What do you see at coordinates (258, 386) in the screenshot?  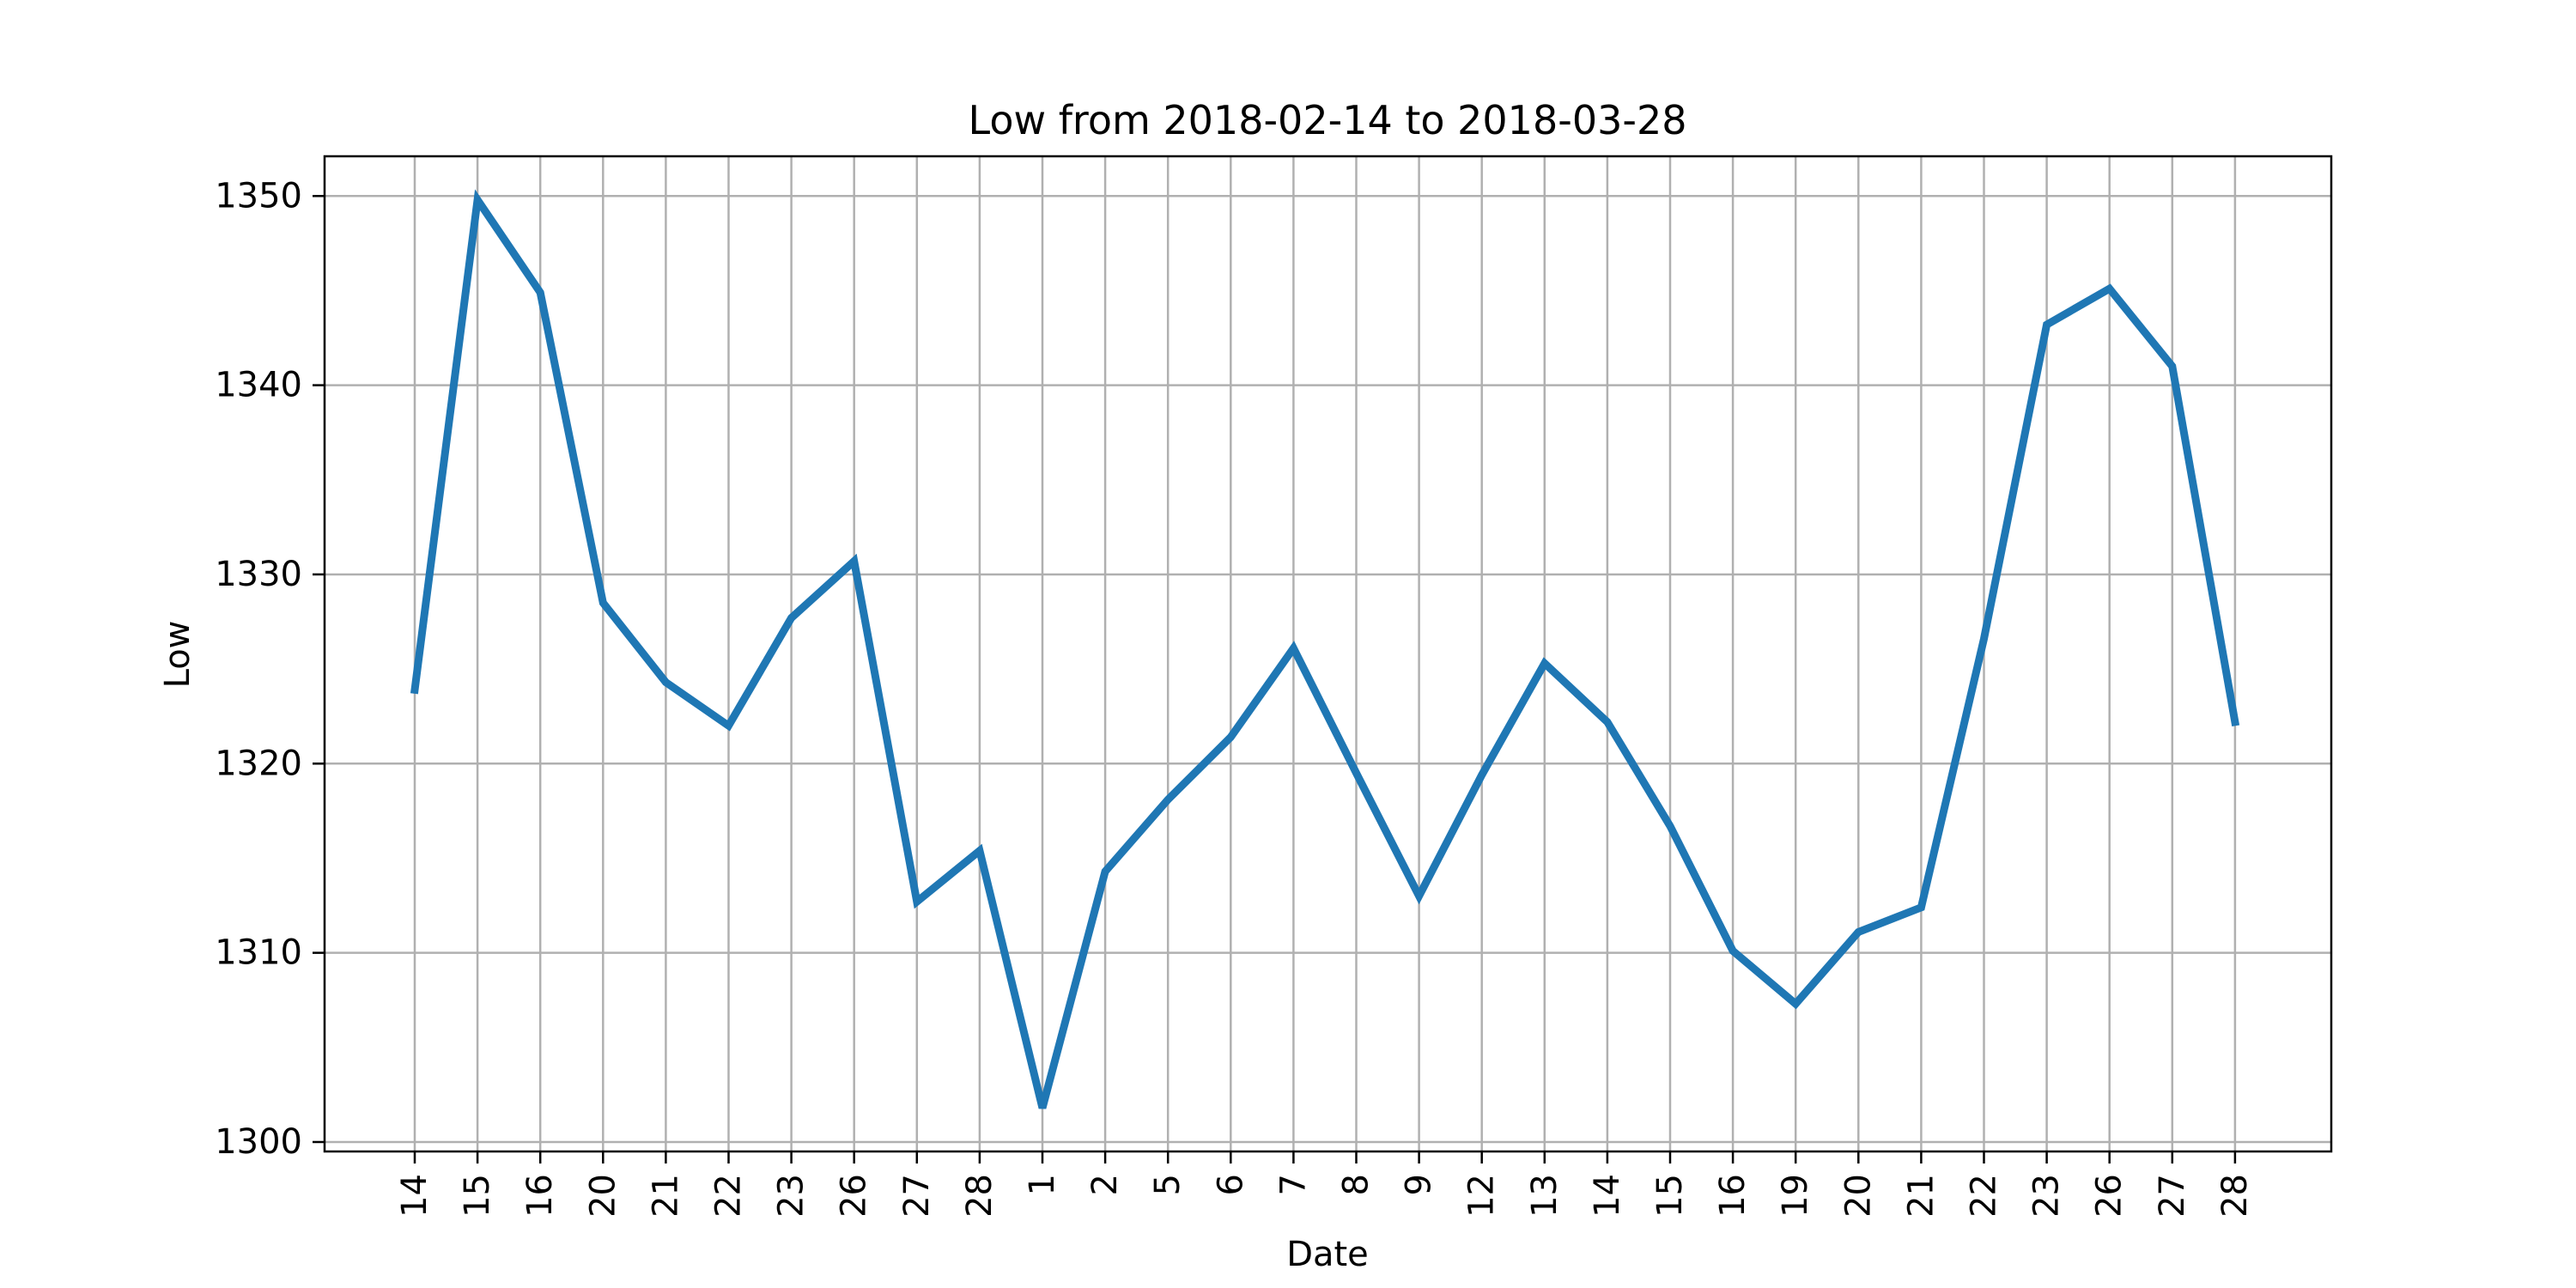 I see `y-tick-label: 1340` at bounding box center [258, 386].